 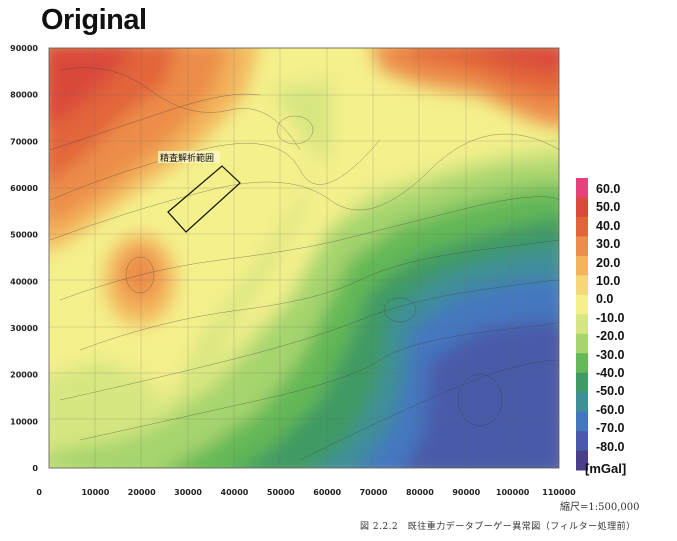 I want to click on colorbar-level-label: 20.0, so click(x=608, y=262).